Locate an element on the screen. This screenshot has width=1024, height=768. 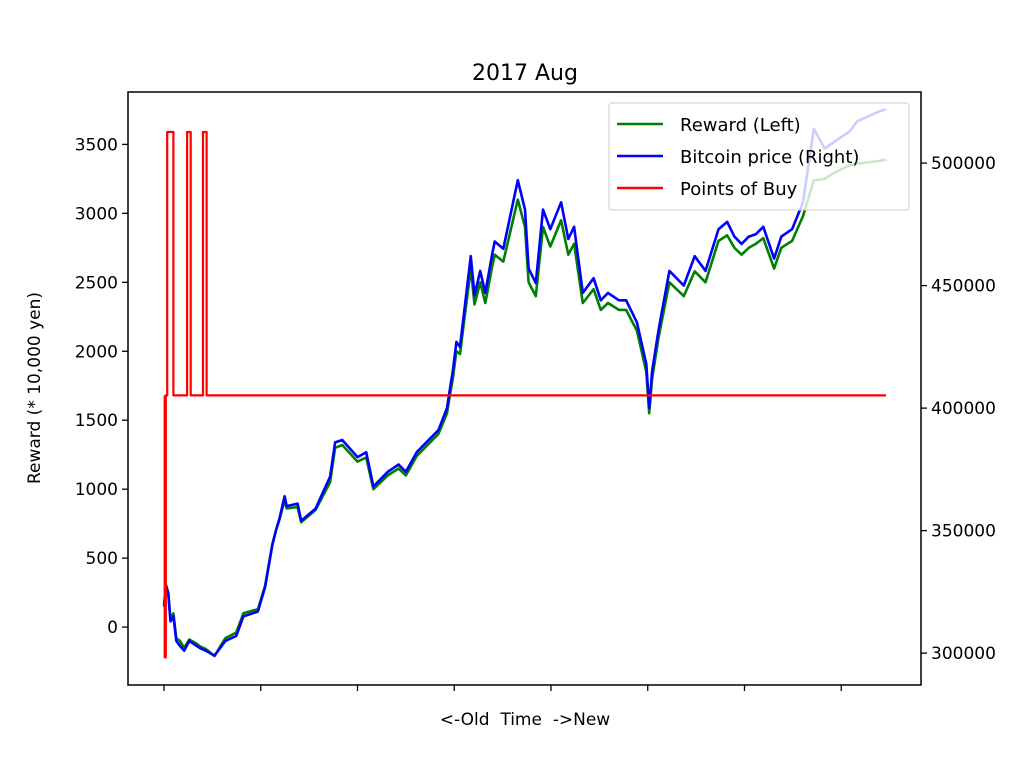
left-y-tick-label: 2500 is located at coordinates (96, 283).